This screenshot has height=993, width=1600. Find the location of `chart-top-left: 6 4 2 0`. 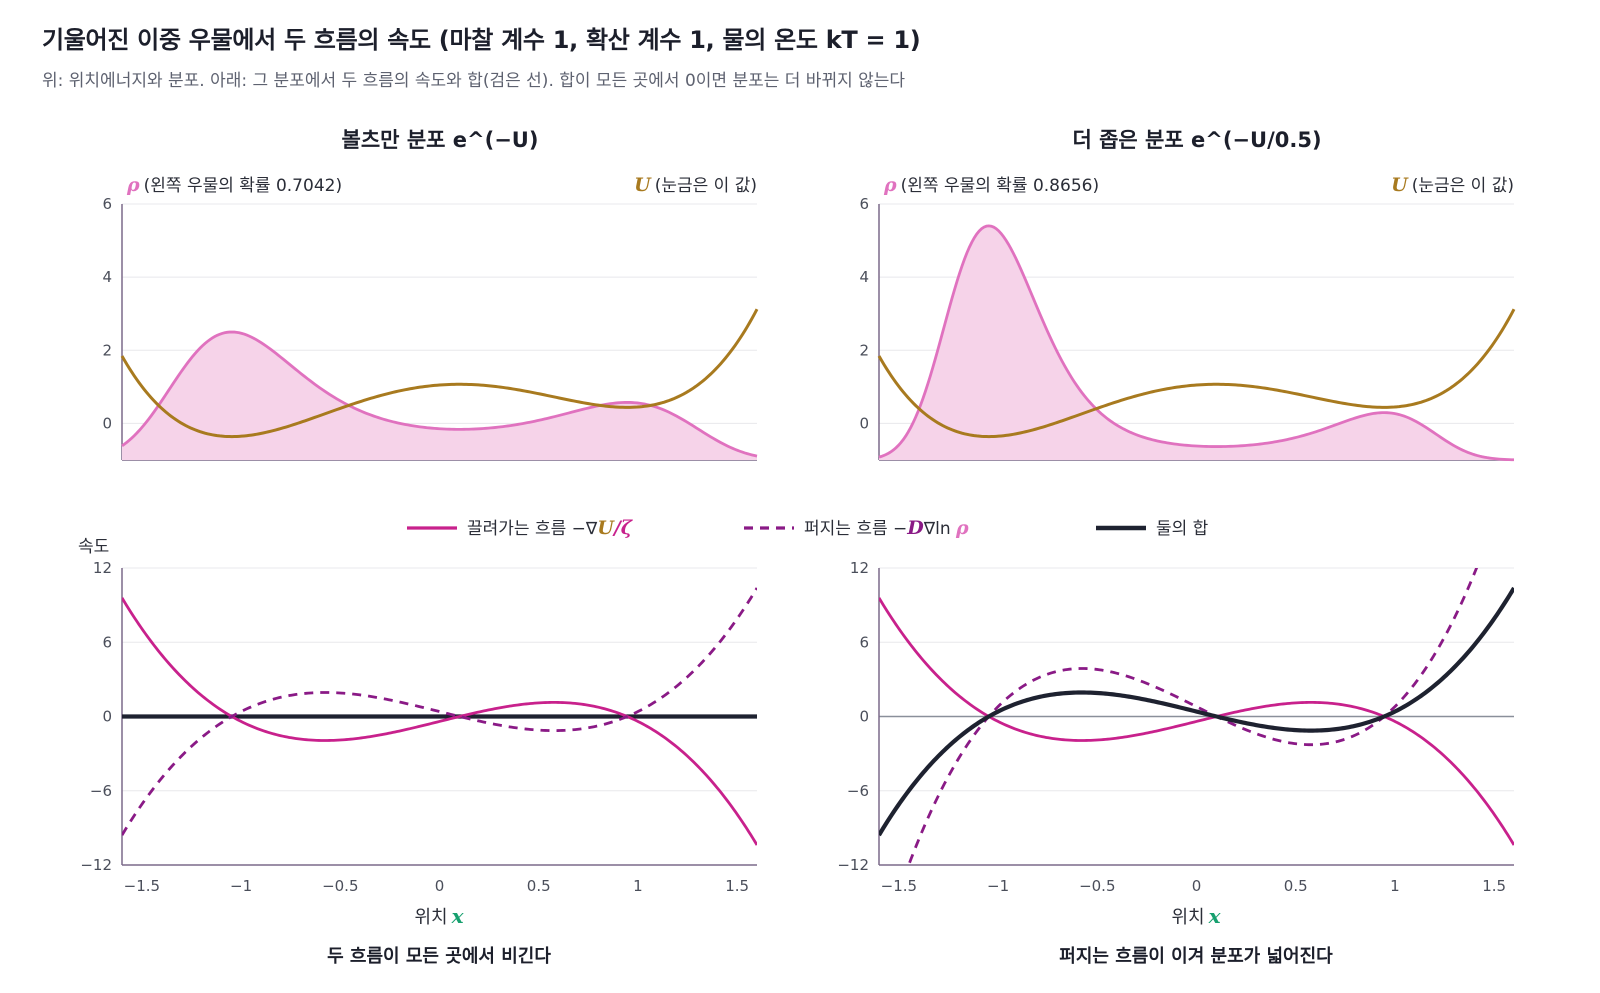

chart-top-left: 6 4 2 0 is located at coordinates (430, 328).